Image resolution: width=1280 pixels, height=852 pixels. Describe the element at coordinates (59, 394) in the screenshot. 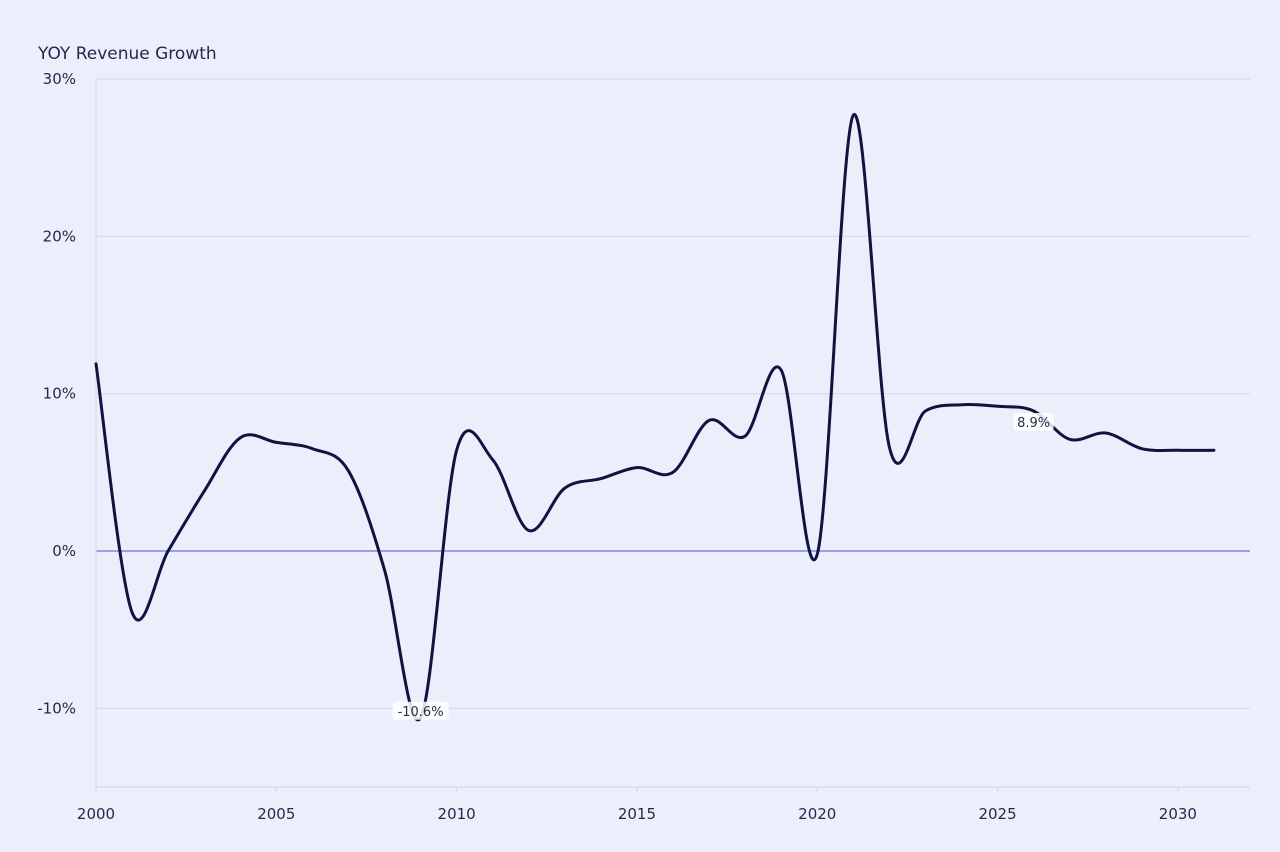

I see `y-tick-label: 10%` at that location.